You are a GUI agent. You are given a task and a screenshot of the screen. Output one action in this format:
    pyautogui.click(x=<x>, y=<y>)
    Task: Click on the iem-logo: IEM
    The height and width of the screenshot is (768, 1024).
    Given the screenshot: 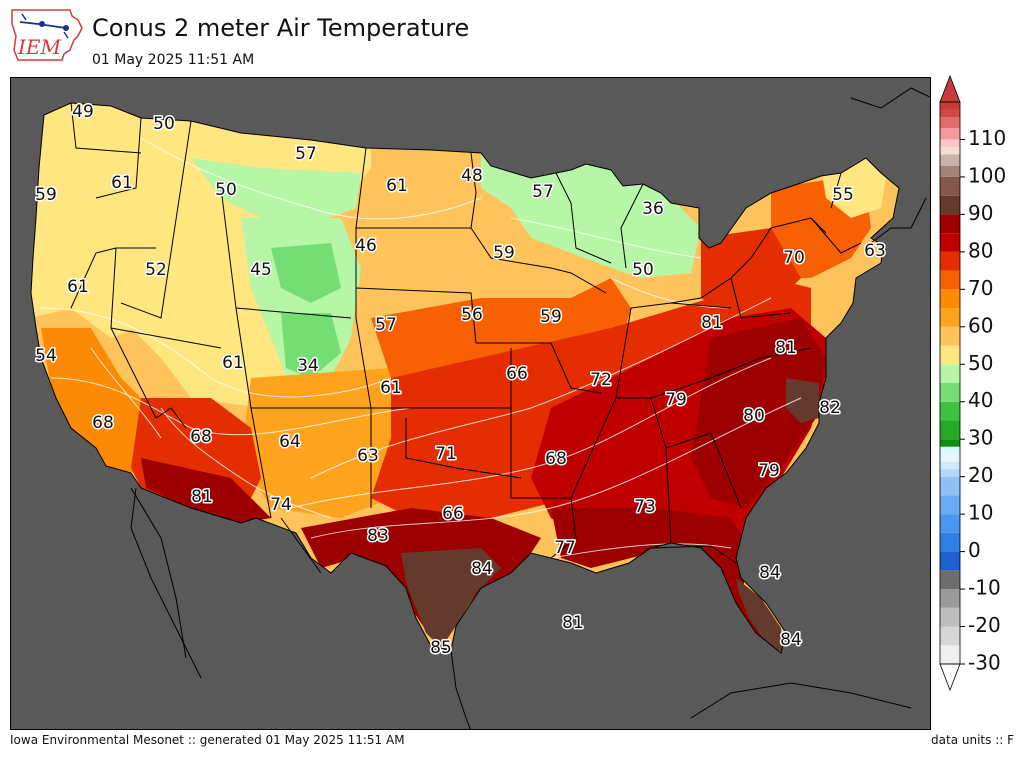 What is the action you would take?
    pyautogui.click(x=47, y=35)
    